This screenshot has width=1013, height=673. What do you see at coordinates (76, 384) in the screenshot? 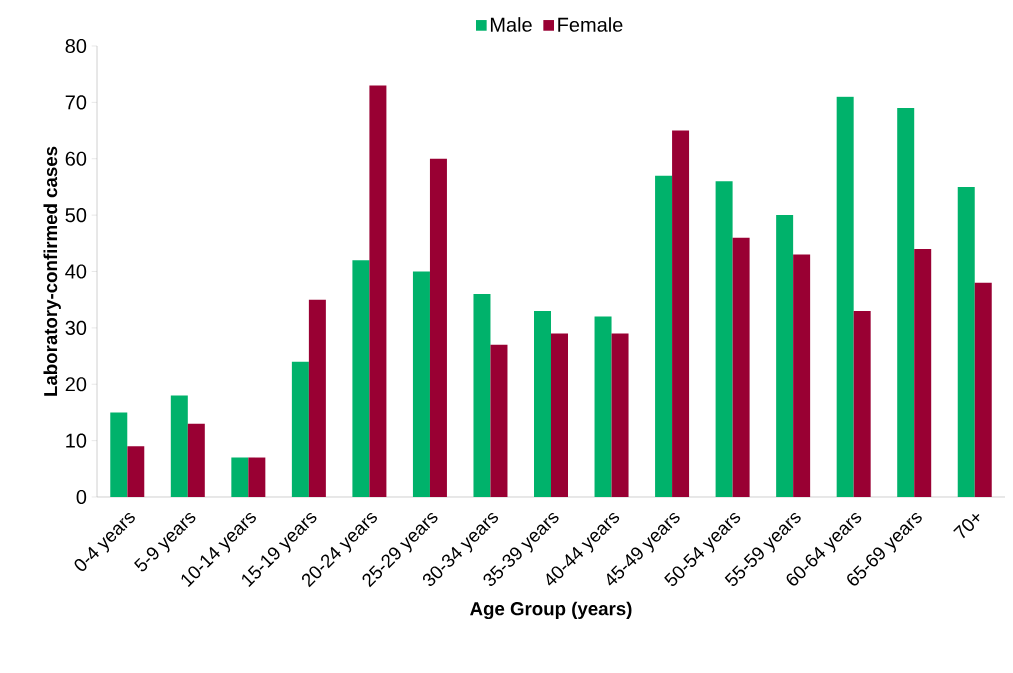
I see `y-tick-label: 20` at bounding box center [76, 384].